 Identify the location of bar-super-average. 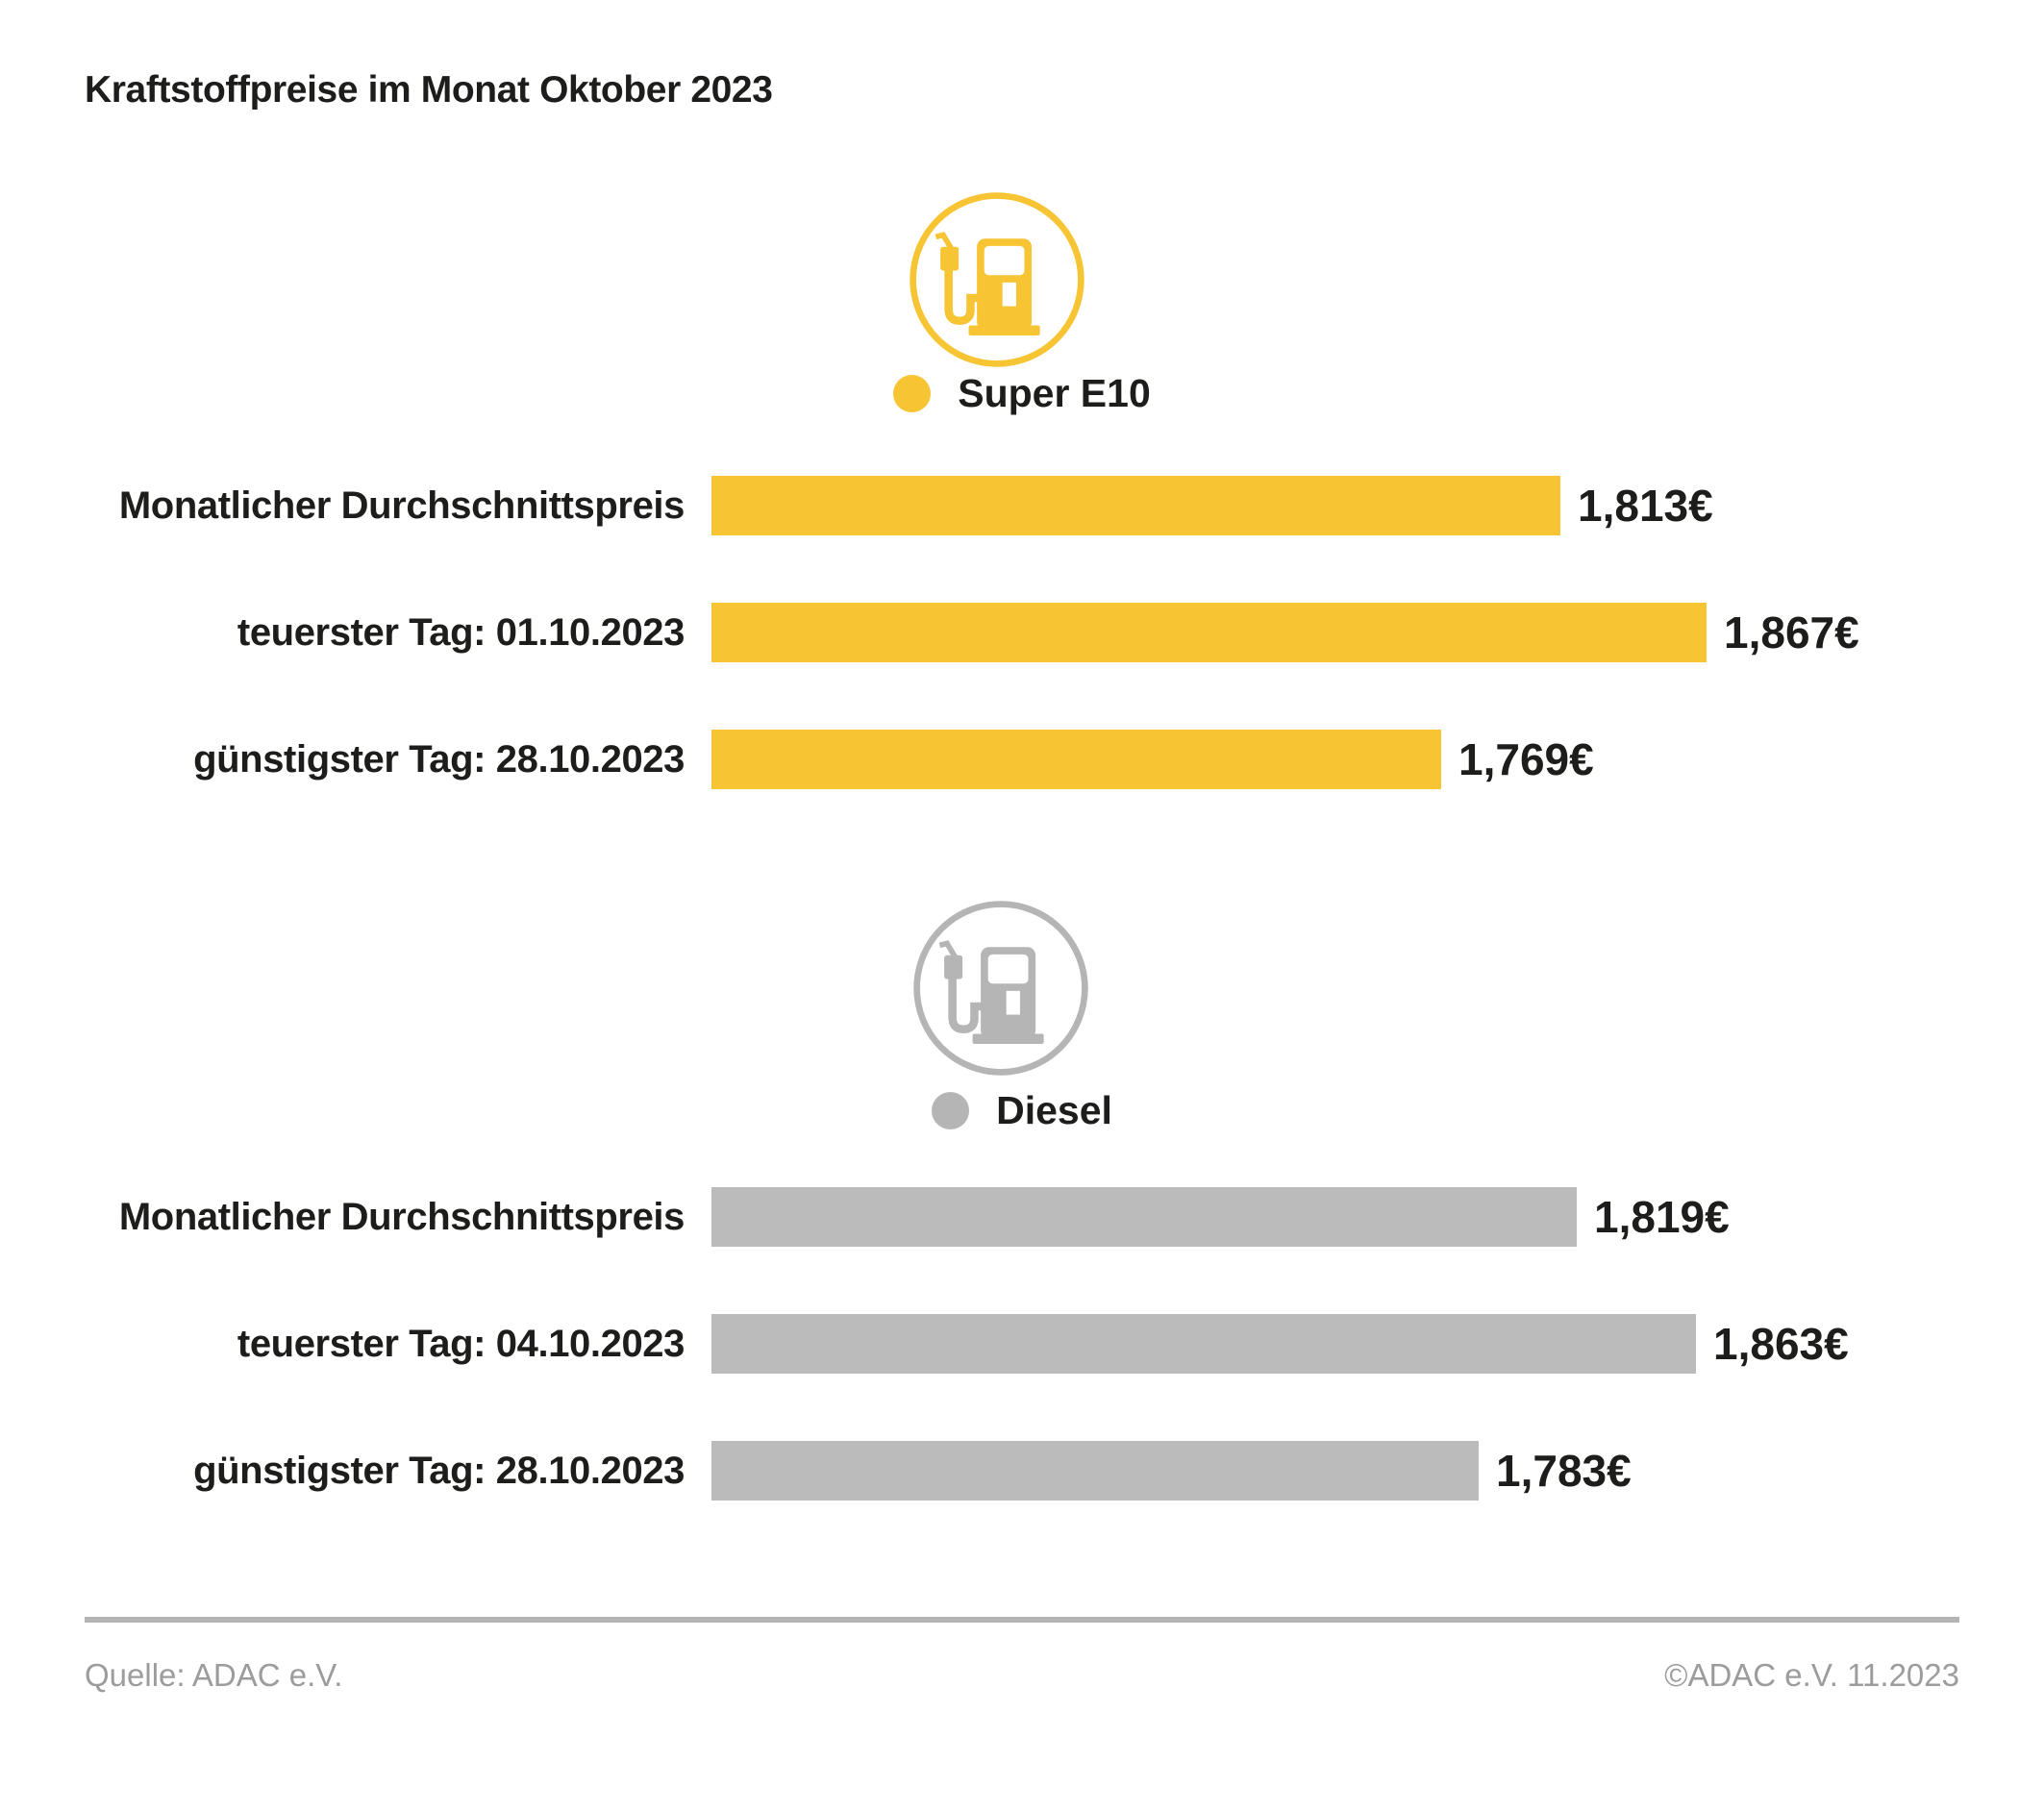
(1135, 505).